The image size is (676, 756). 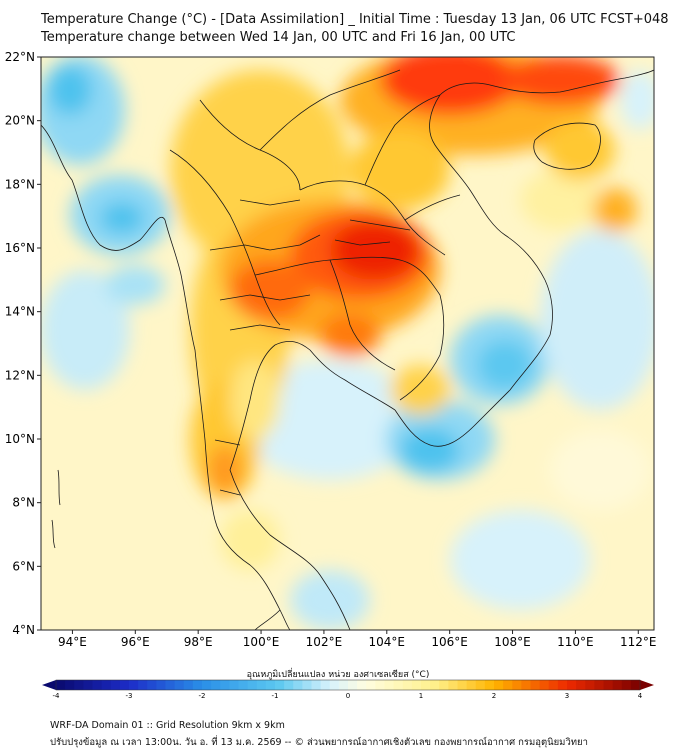 I want to click on lon-tick-label: 112°E, so click(x=638, y=642).